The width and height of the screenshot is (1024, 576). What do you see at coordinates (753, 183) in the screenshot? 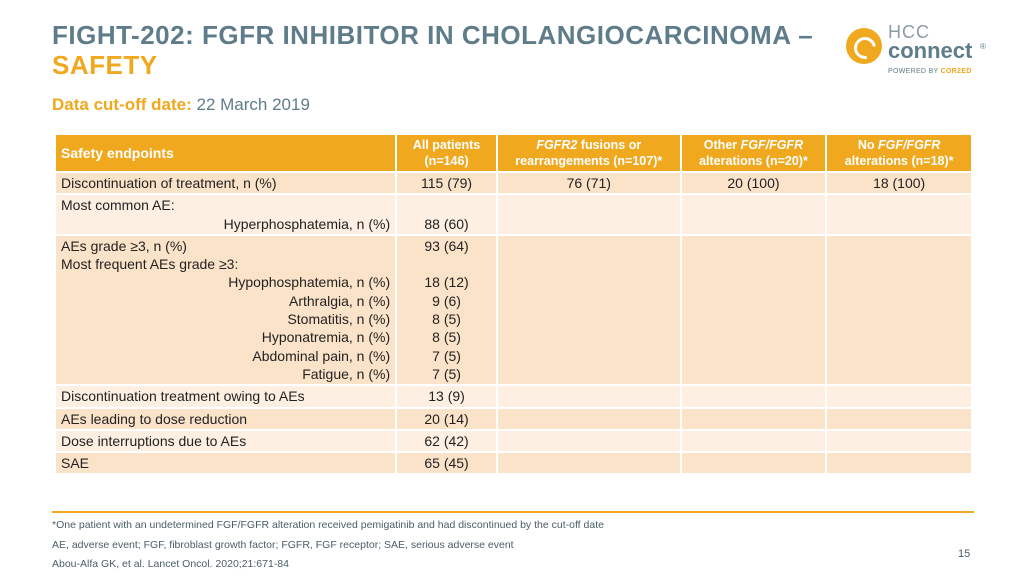
I see `cell-other: 20 (100)` at bounding box center [753, 183].